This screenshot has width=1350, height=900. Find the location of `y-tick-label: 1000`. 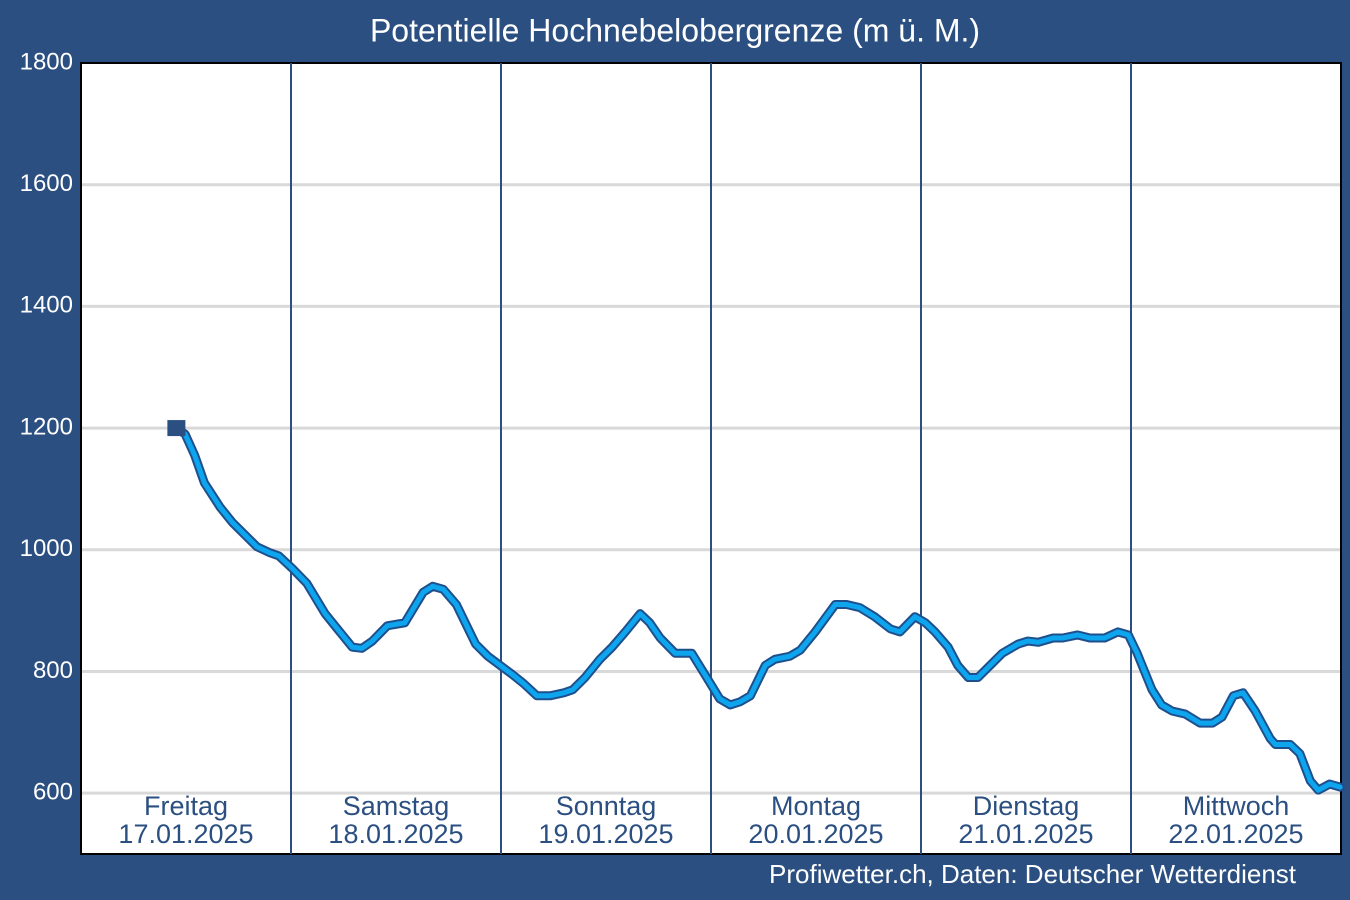

y-tick-label: 1000 is located at coordinates (46, 548).